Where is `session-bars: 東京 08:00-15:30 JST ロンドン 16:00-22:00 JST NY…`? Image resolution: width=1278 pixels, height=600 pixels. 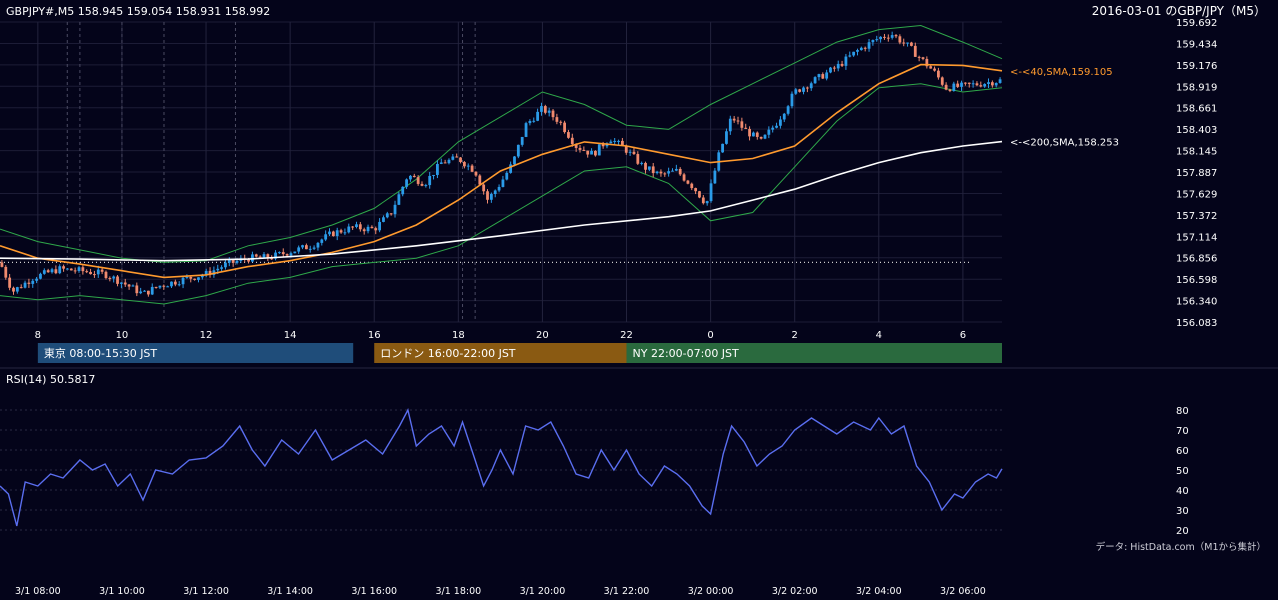
session-bars: 東京 08:00-15:30 JST ロンドン 16:00-22:00 JST NY… is located at coordinates (519, 353).